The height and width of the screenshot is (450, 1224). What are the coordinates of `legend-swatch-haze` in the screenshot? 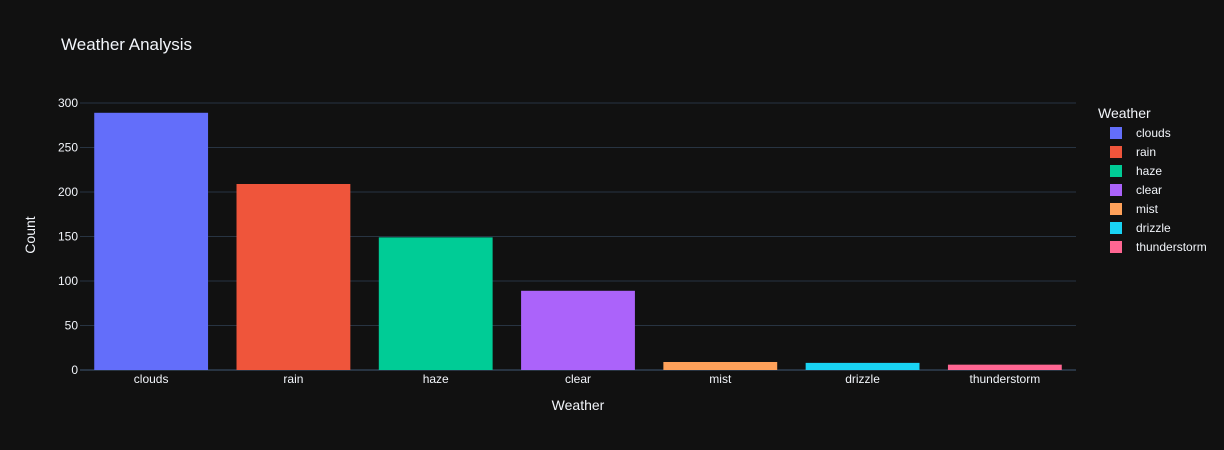 It's located at (1116, 171).